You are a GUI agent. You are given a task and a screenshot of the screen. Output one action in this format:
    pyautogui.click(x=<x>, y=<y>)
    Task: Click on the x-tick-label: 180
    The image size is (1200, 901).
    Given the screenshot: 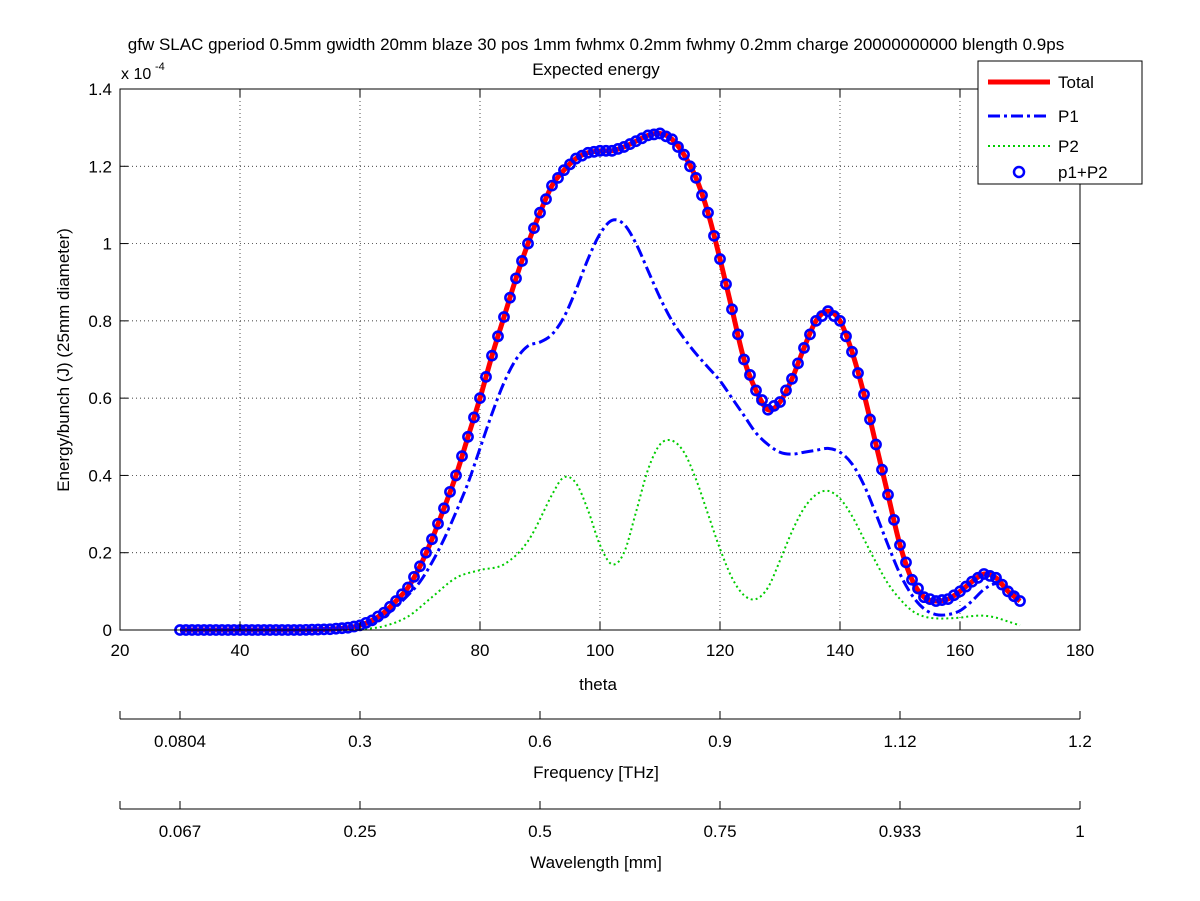 What is the action you would take?
    pyautogui.click(x=1080, y=650)
    